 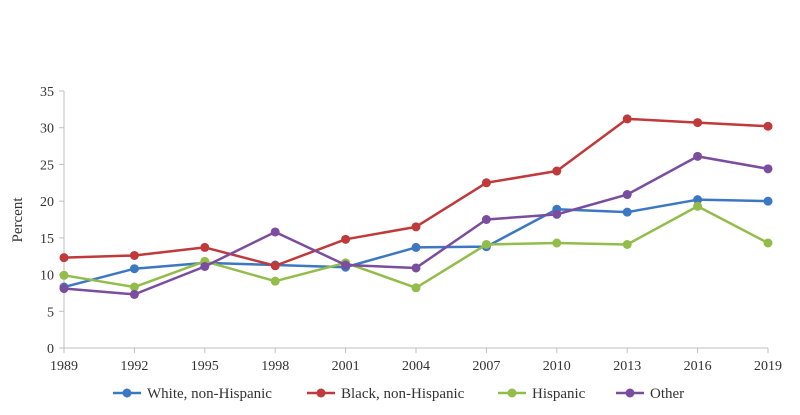 I want to click on legend-item-2: Hispanic, so click(x=542, y=394).